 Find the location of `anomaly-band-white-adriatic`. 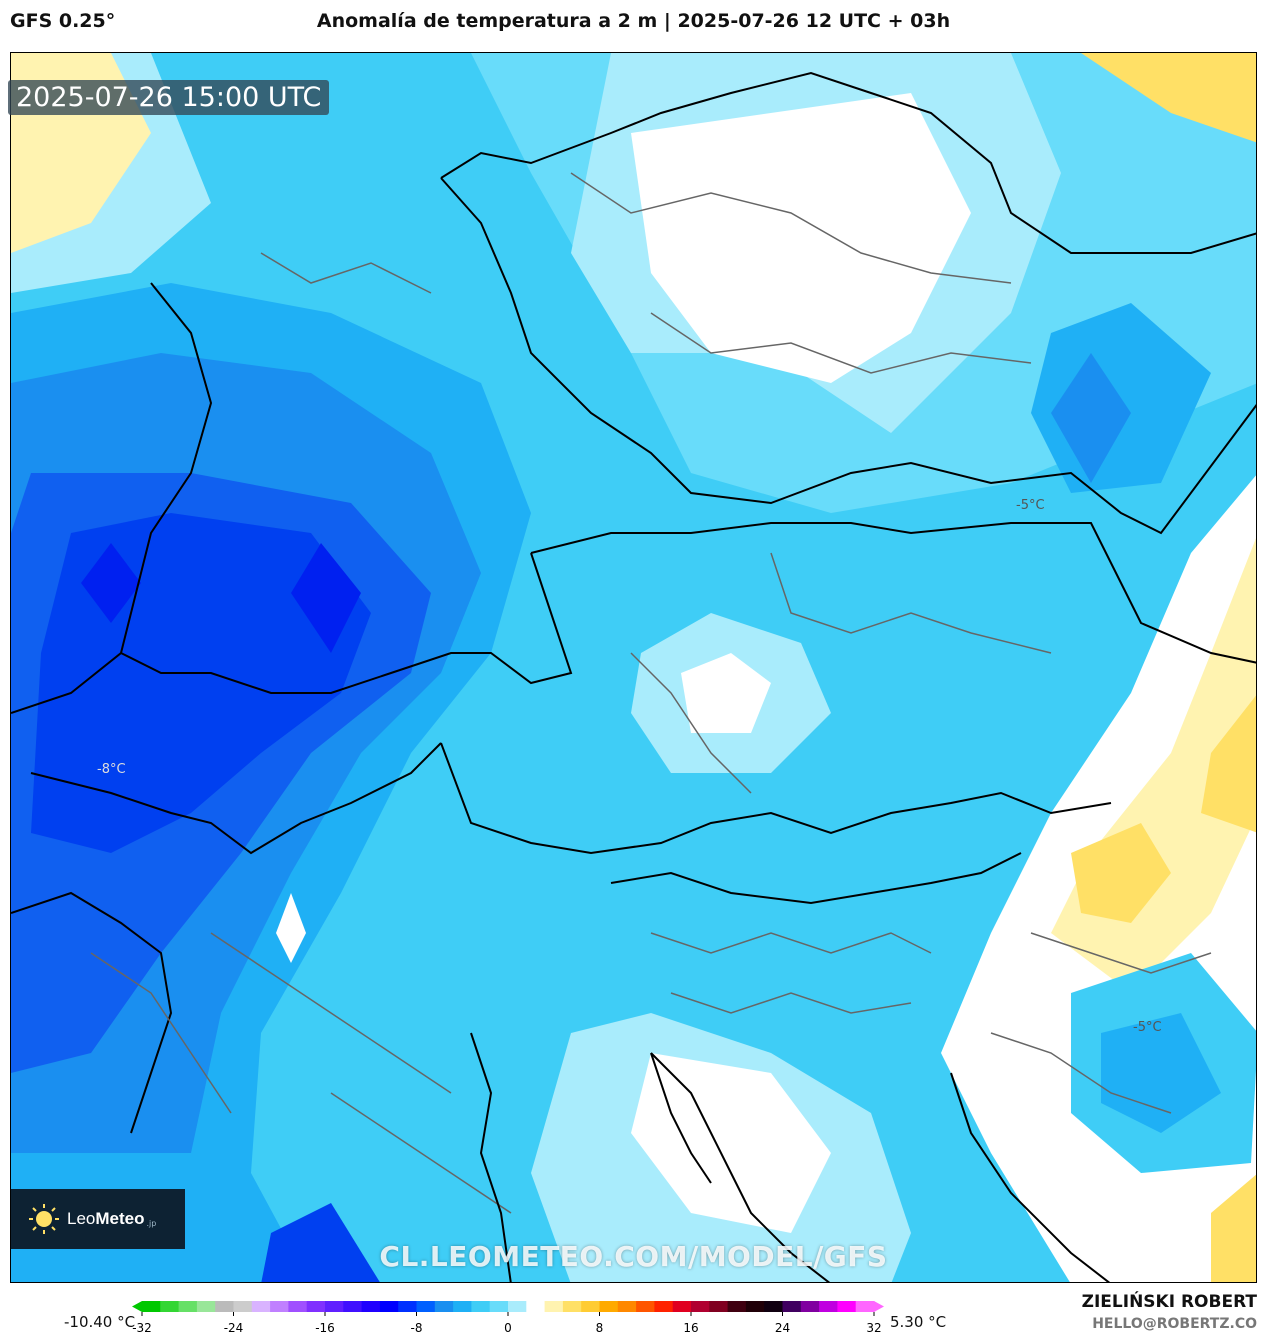

anomaly-band-white-adriatic is located at coordinates (731, 1143).